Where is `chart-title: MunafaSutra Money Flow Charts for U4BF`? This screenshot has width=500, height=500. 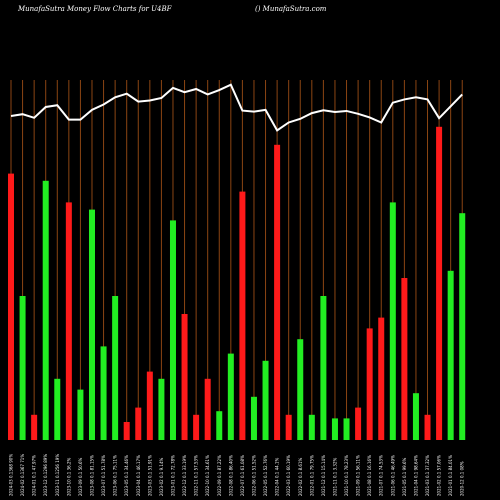
chart-title: MunafaSutra Money Flow Charts for U4BF is located at coordinates (95, 9).